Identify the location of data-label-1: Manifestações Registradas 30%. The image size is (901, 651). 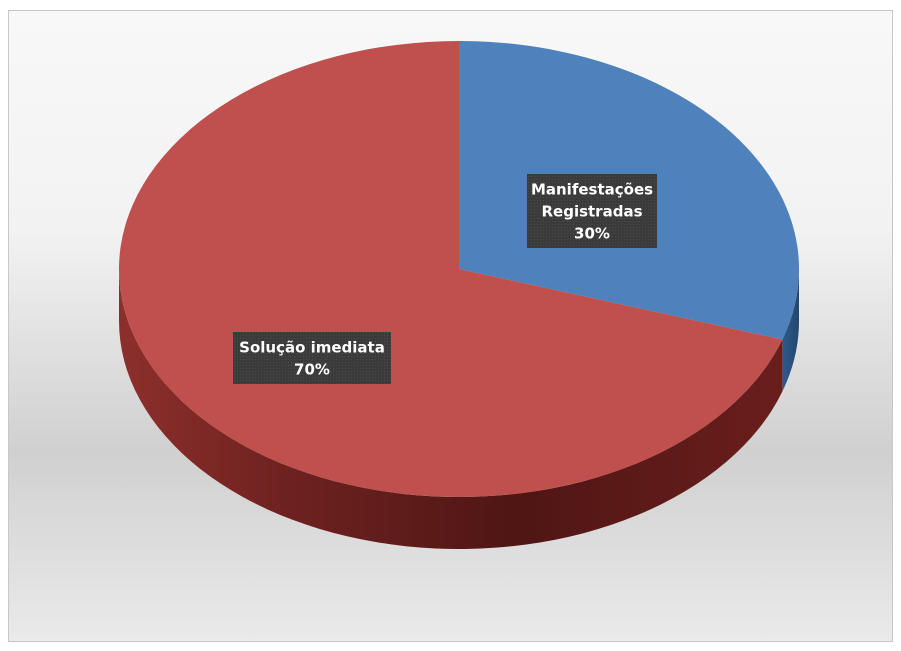
(592, 211).